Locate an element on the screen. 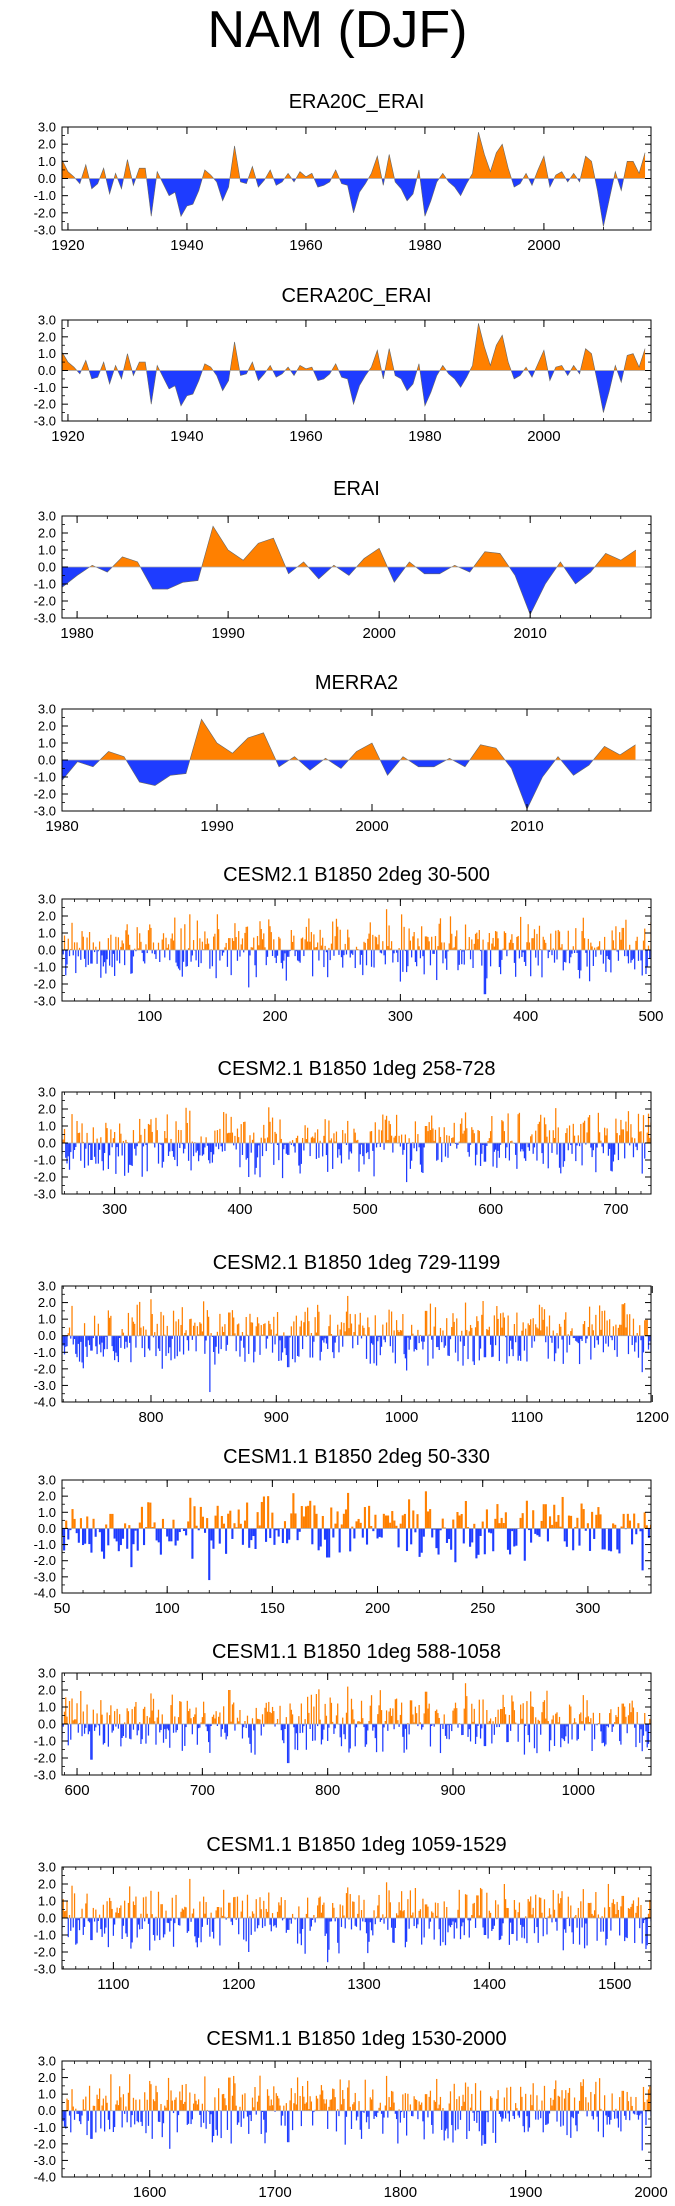 The width and height of the screenshot is (675, 2206). plot-area is located at coordinates (354, 368).